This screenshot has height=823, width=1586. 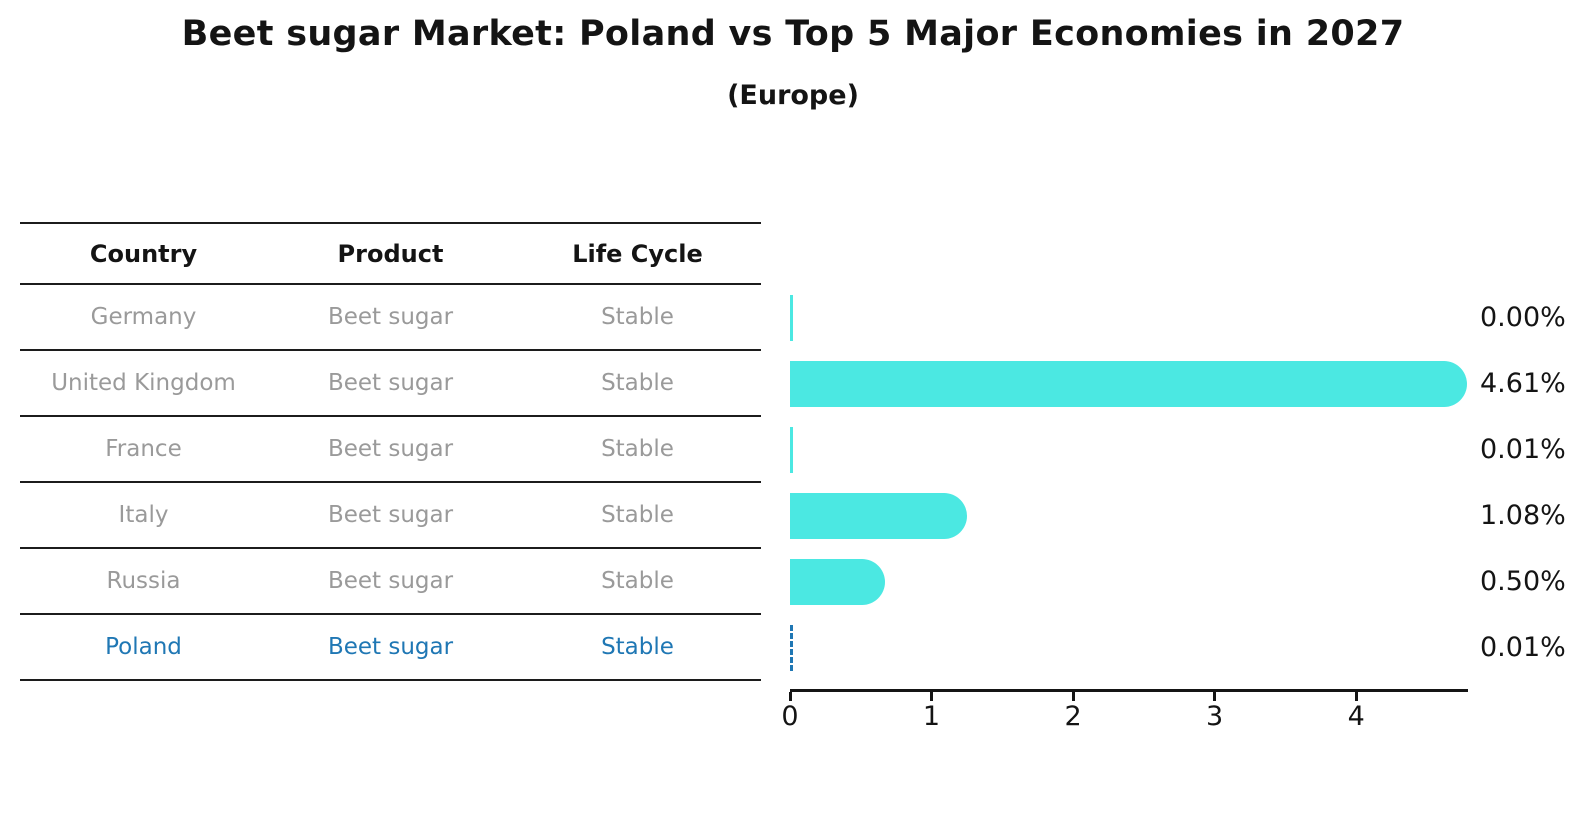 I want to click on bar-united-kingdom, so click(x=1128, y=384).